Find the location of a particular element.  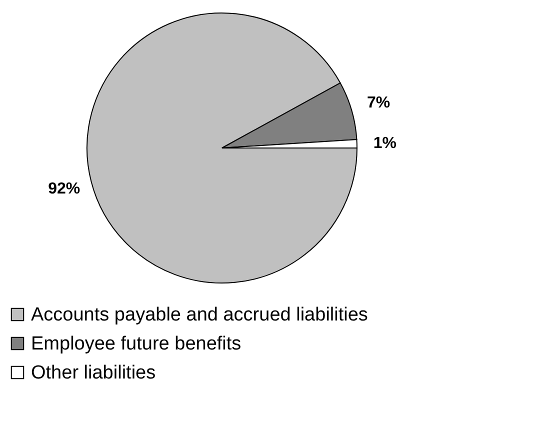

legend-label: Accounts payable and accrued liabilities is located at coordinates (199, 315).